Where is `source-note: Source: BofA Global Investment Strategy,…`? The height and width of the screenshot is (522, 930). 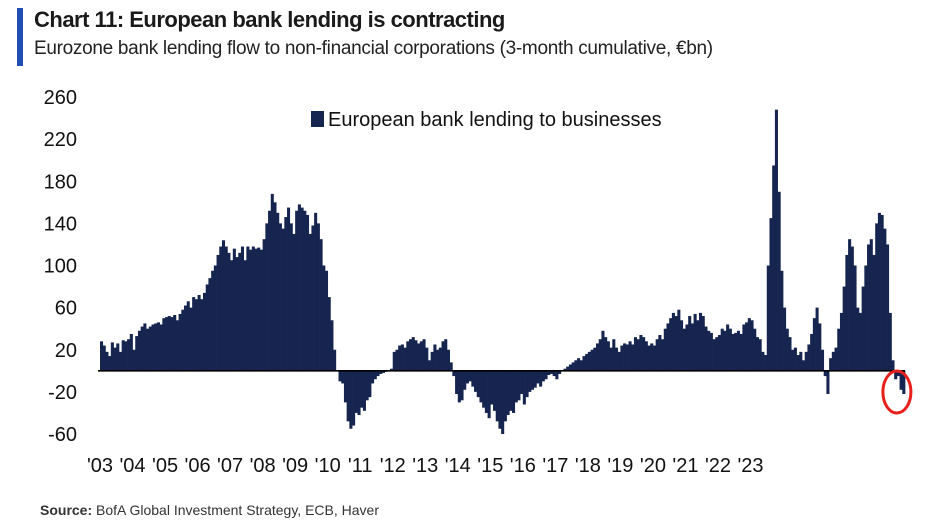
source-note: Source: BofA Global Investment Strategy,… is located at coordinates (209, 510).